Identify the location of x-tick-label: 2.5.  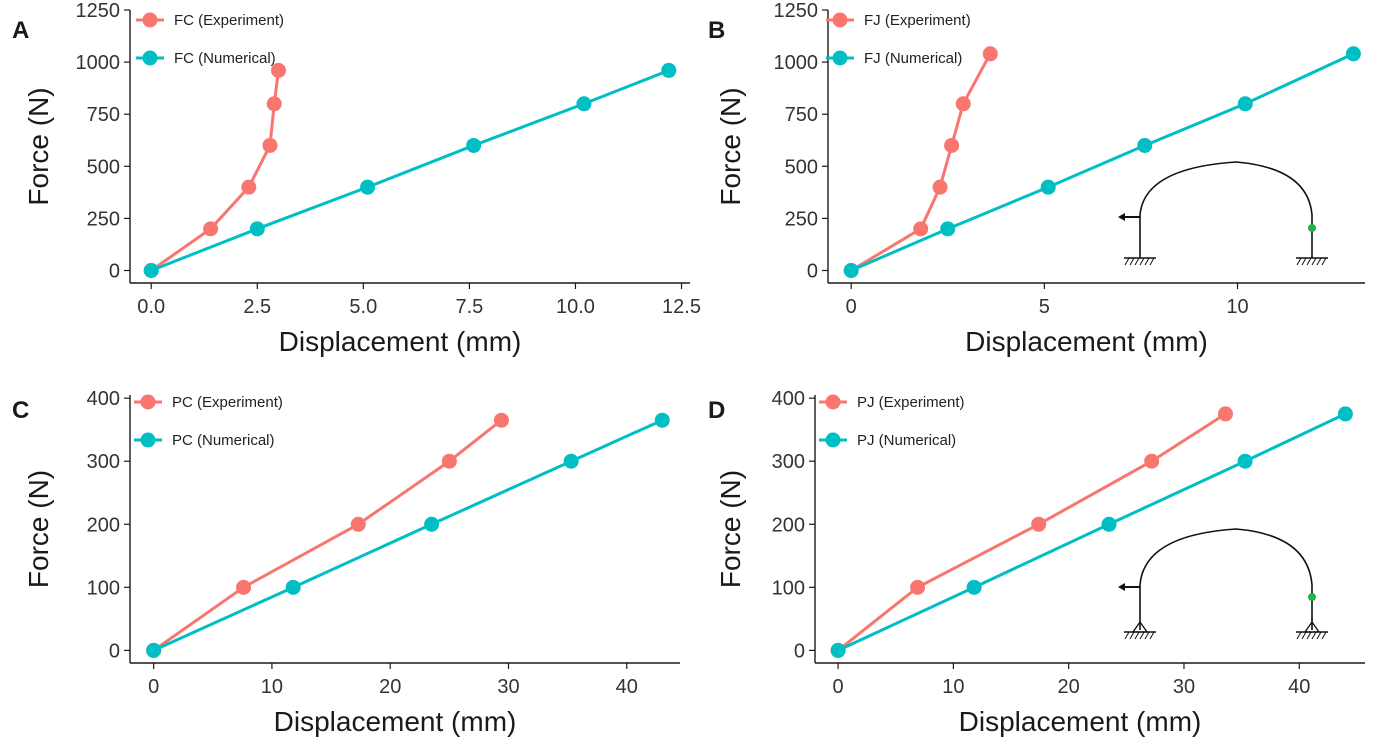
(257, 307).